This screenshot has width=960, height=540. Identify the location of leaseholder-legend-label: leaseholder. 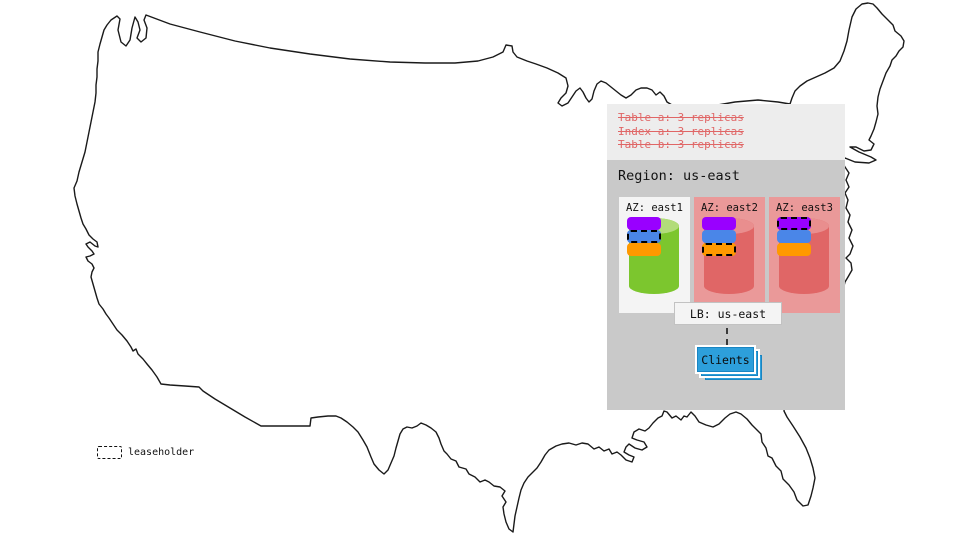
(161, 452).